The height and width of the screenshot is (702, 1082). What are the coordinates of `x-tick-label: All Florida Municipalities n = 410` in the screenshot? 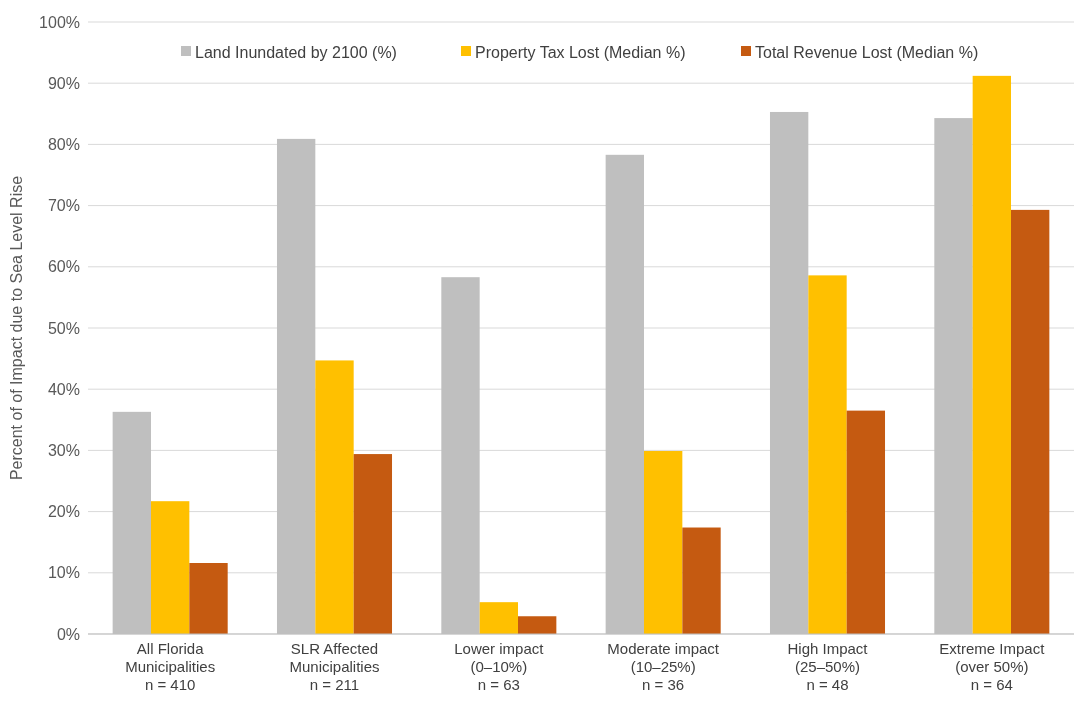 It's located at (170, 666).